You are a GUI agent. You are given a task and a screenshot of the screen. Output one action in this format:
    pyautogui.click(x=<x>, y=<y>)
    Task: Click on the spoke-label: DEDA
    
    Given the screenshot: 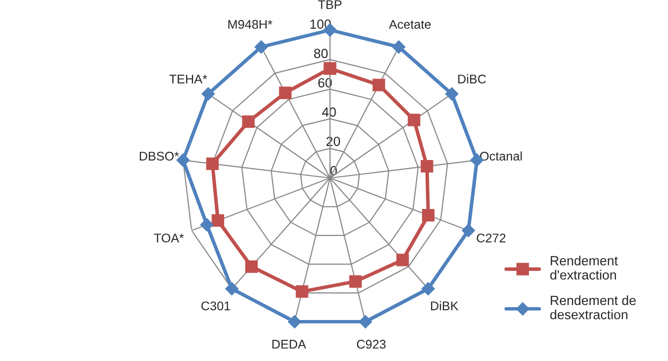 What is the action you would take?
    pyautogui.click(x=289, y=344)
    